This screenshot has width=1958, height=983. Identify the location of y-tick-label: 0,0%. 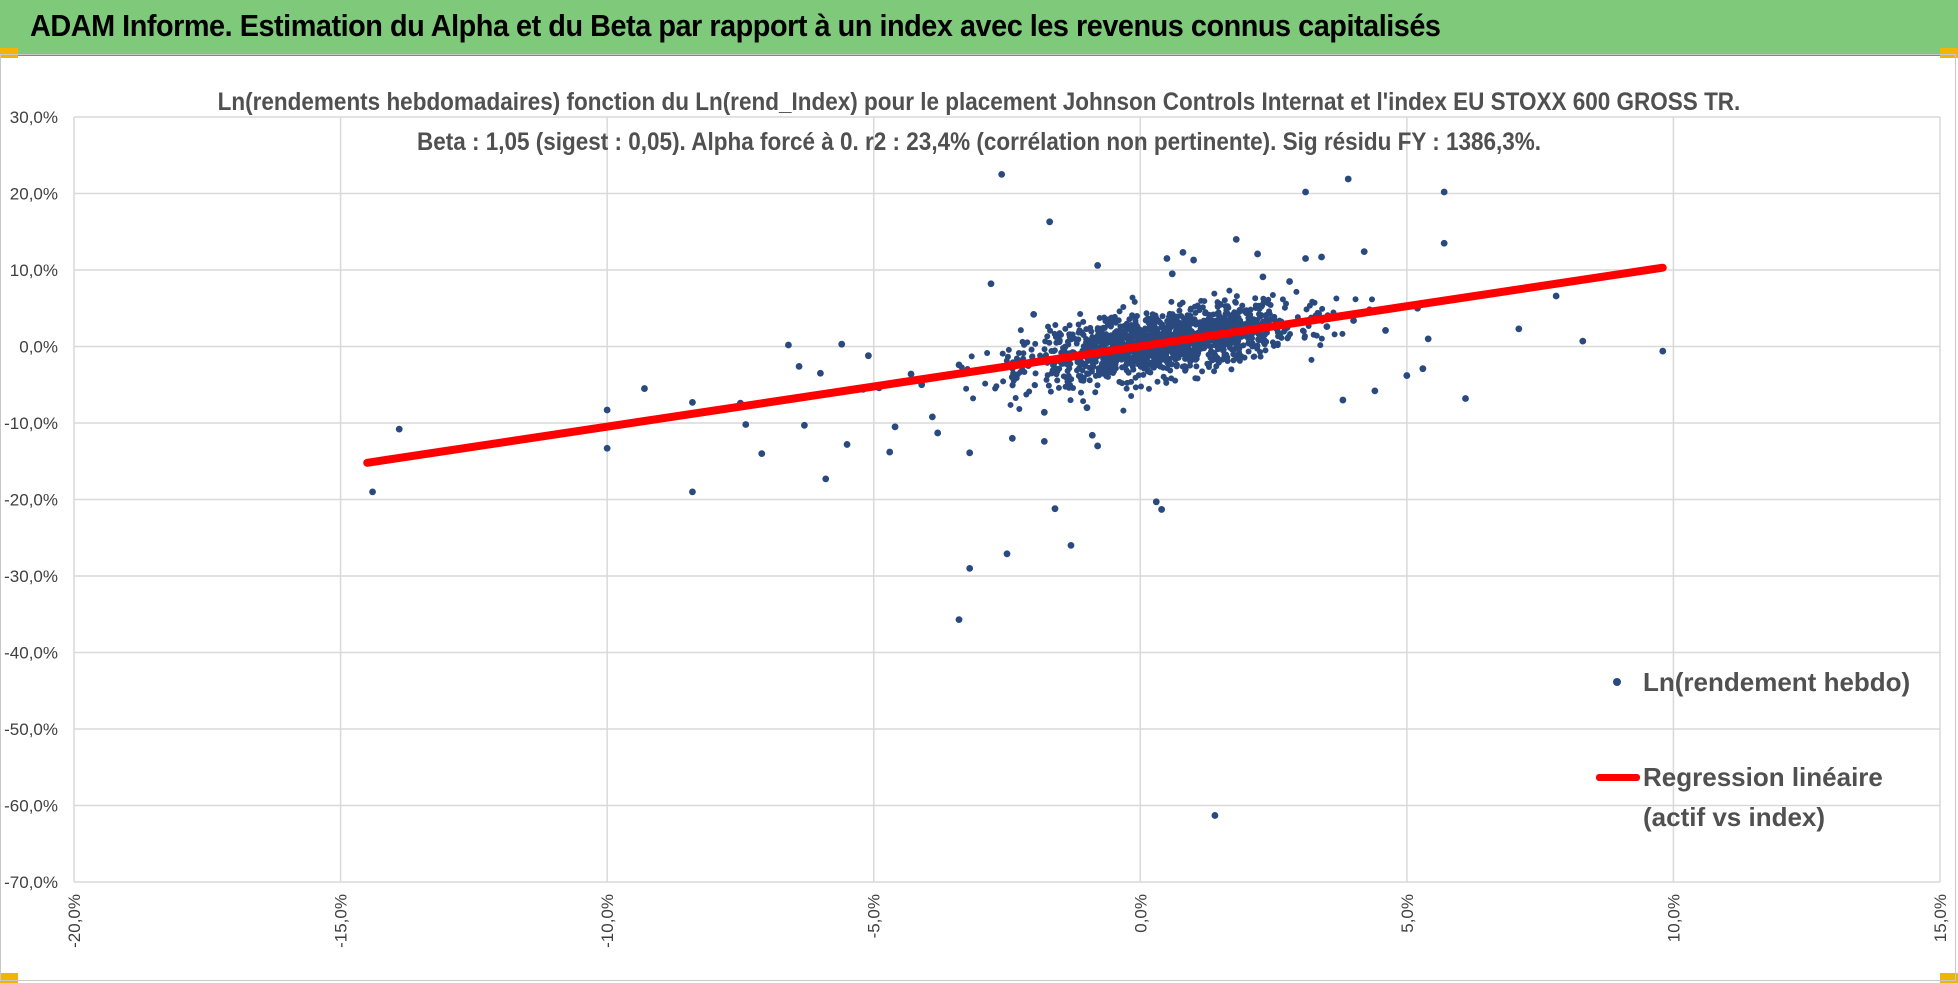
(38, 347).